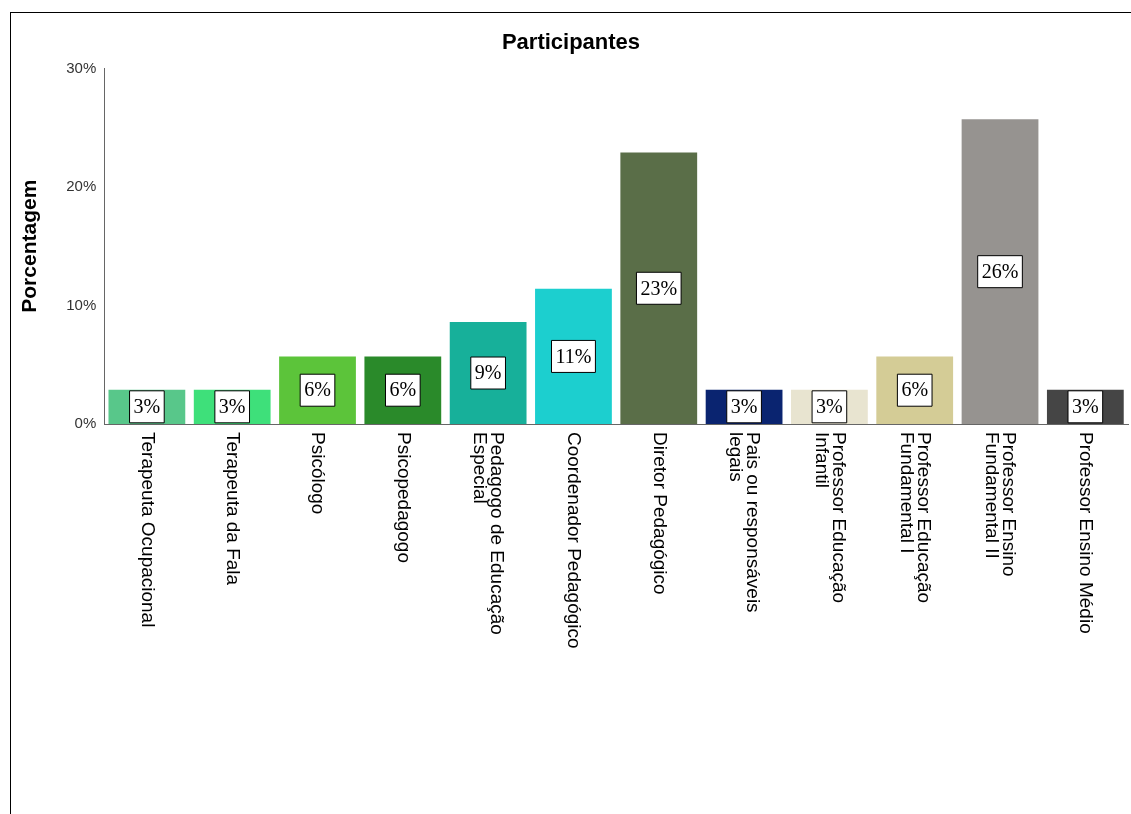  Describe the element at coordinates (915, 518) in the screenshot. I see `x-tick-label: Professor Educação Fundamental I` at that location.